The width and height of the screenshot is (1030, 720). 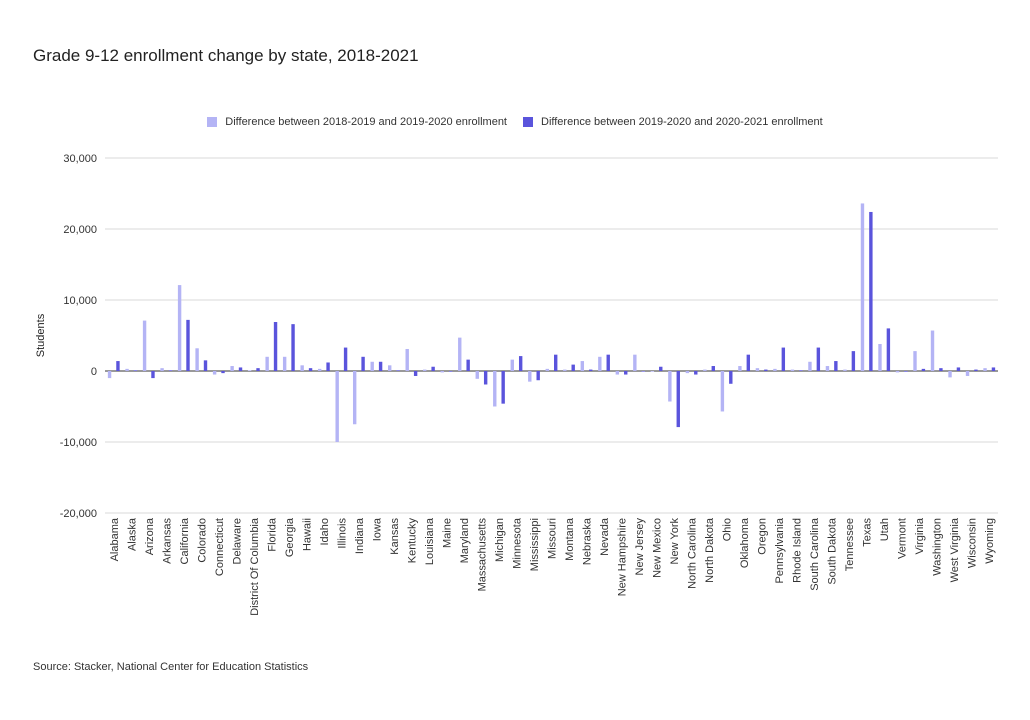 What do you see at coordinates (468, 365) in the screenshot?
I see `bar-2-maryland` at bounding box center [468, 365].